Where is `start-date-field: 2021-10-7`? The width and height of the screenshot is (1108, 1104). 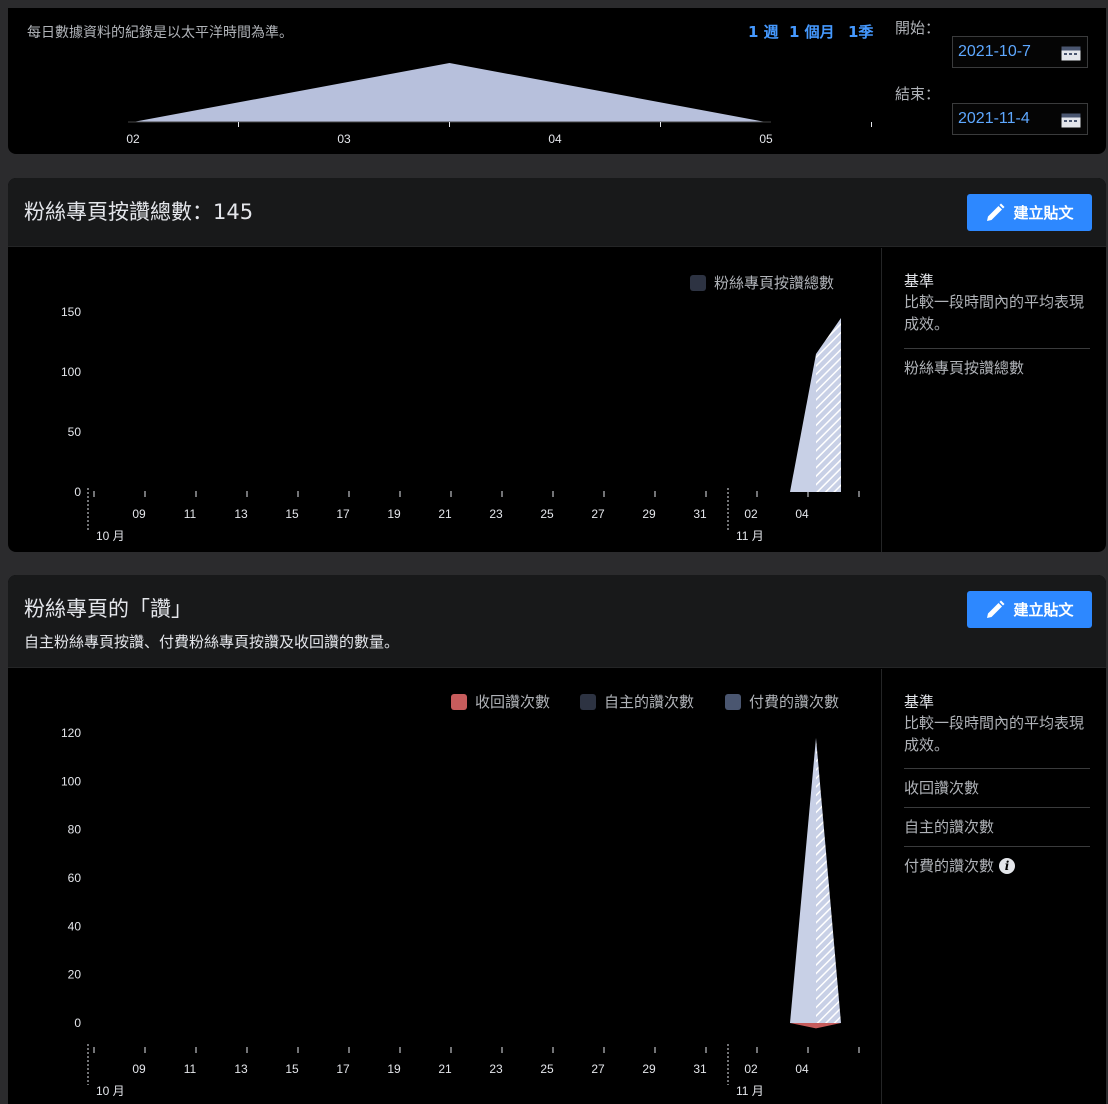 start-date-field: 2021-10-7 is located at coordinates (1020, 52).